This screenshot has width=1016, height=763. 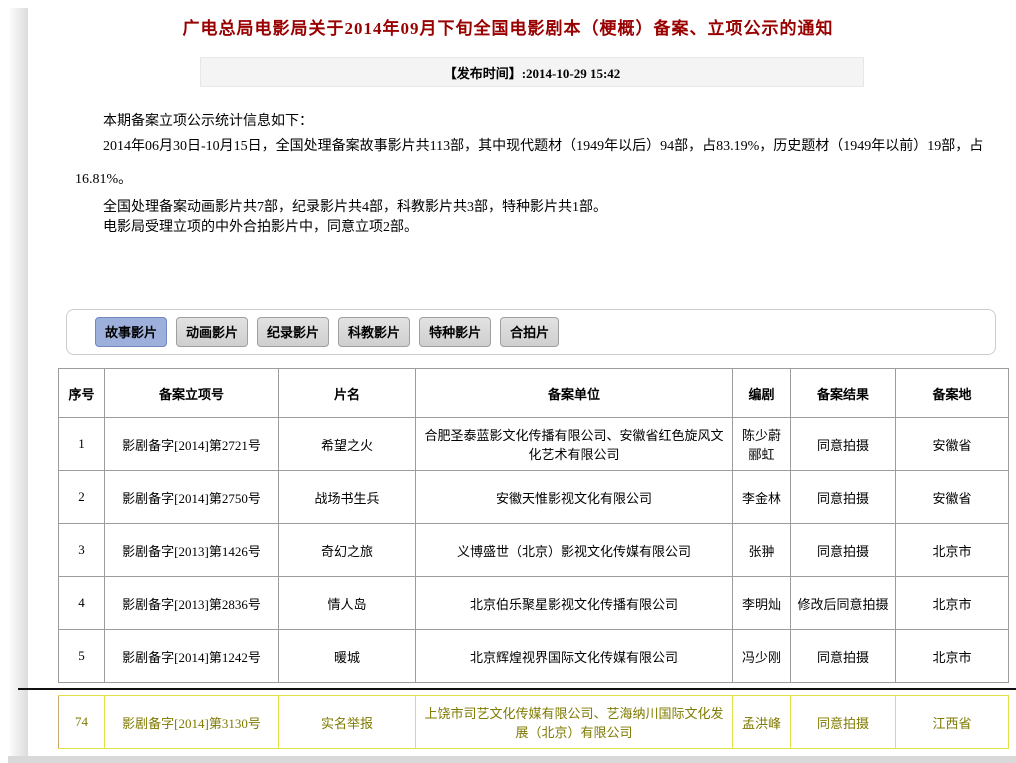 I want to click on cell-film: 奇幻之旅, so click(x=347, y=550).